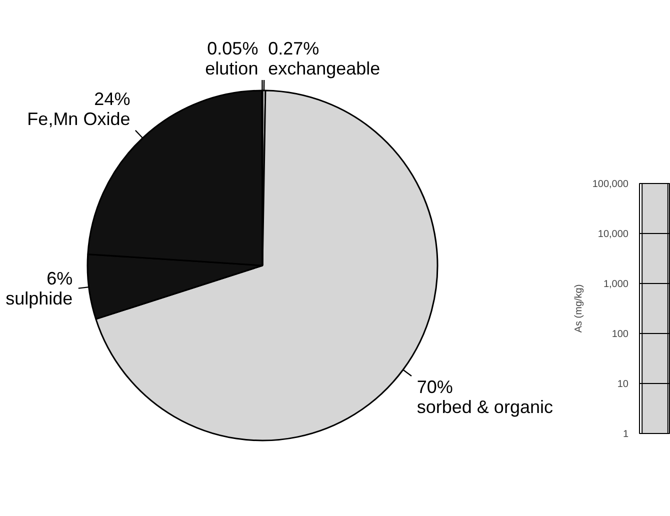 The height and width of the screenshot is (516, 670). I want to click on slice-label: sulphide, so click(39, 298).